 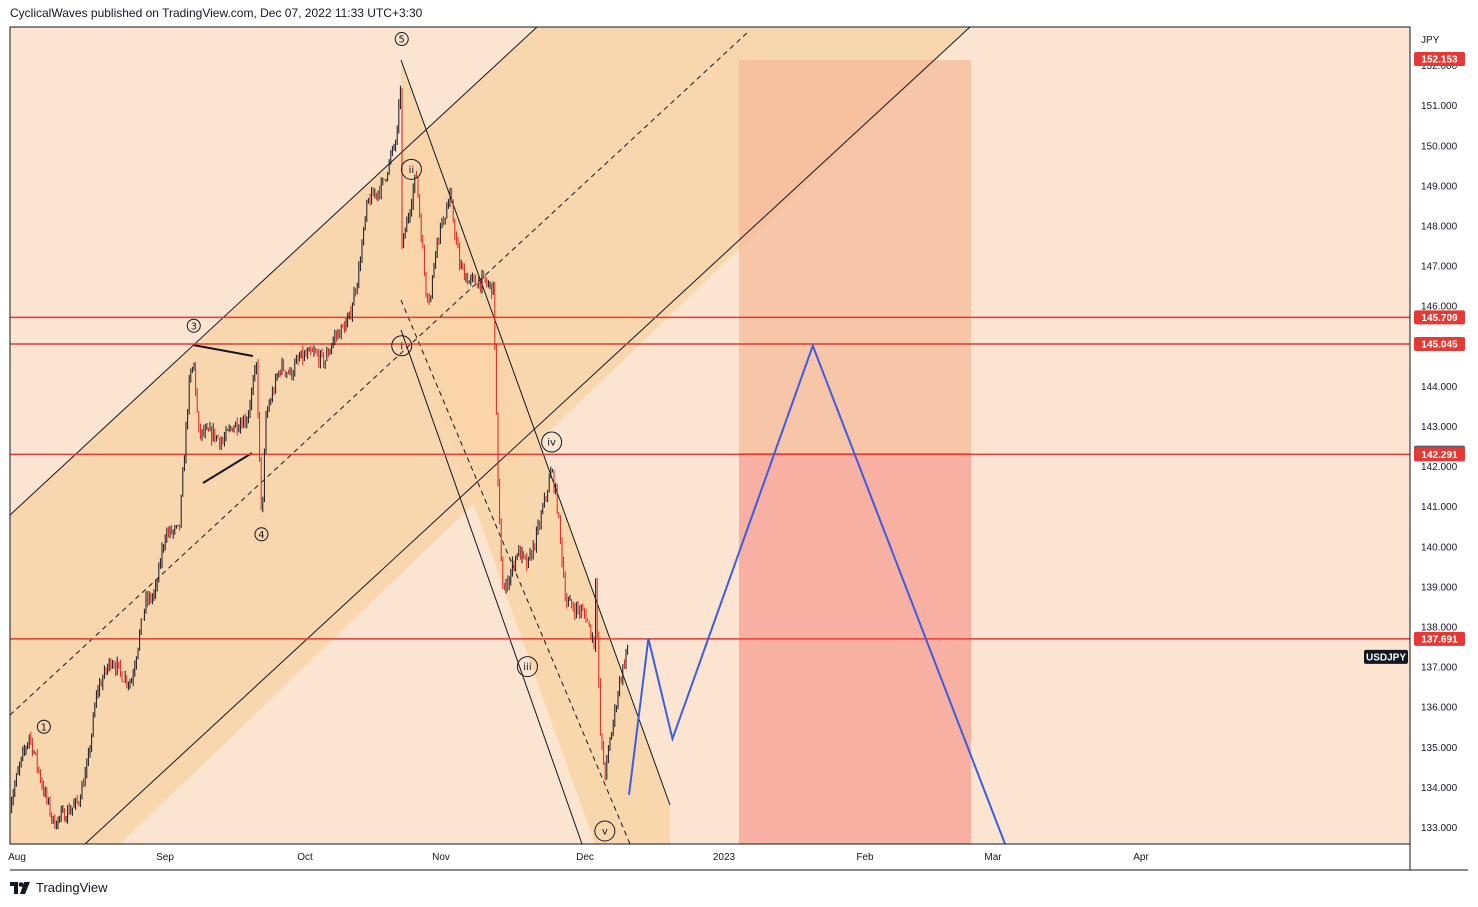 I want to click on x-tick-Sep: Sep, so click(x=165, y=857).